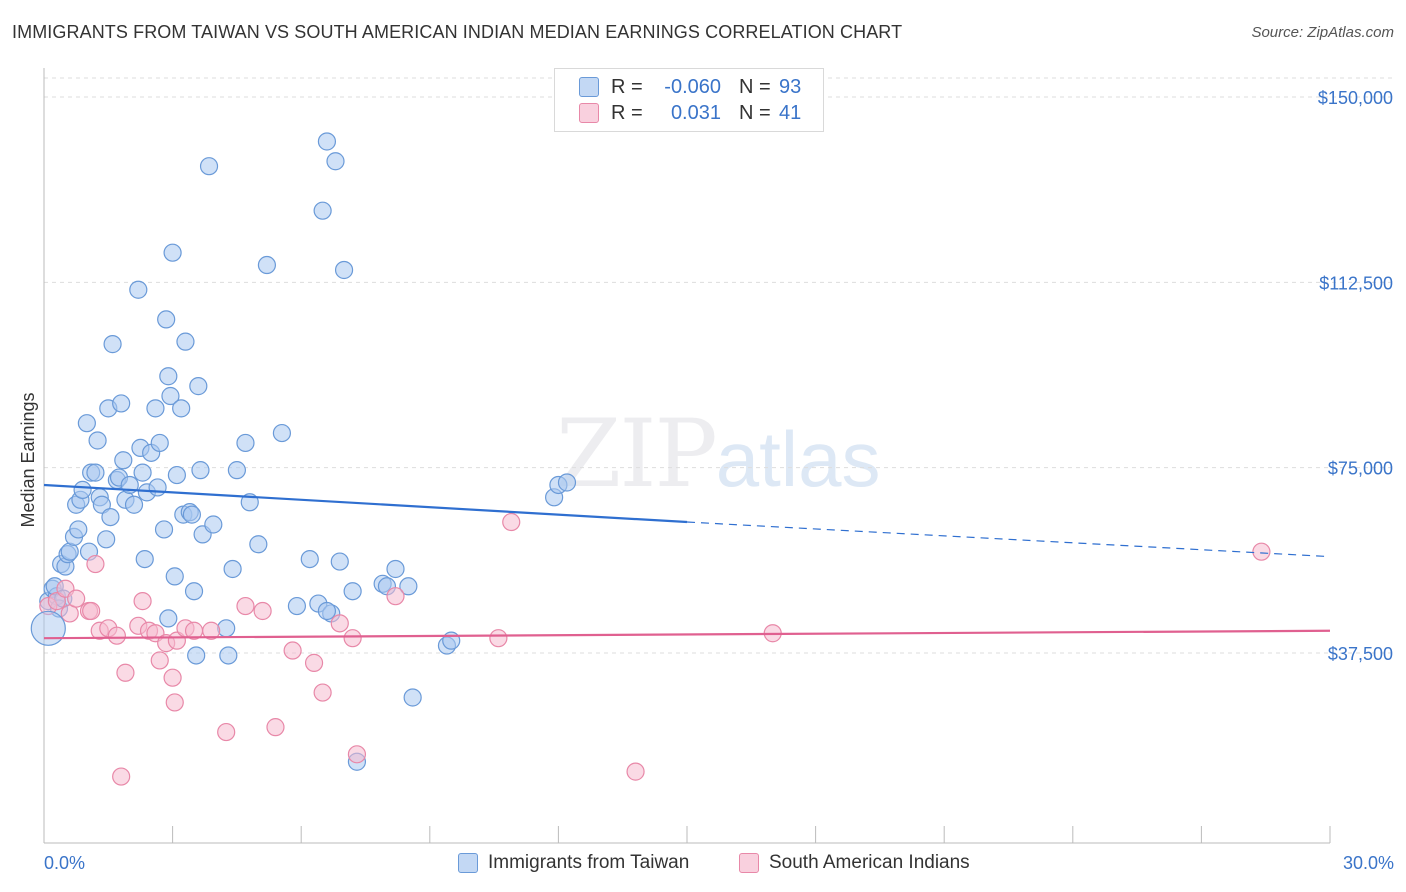 This screenshot has width=1406, height=892. Describe the element at coordinates (1356, 283) in the screenshot. I see `y-tick-label: $112,500` at that location.